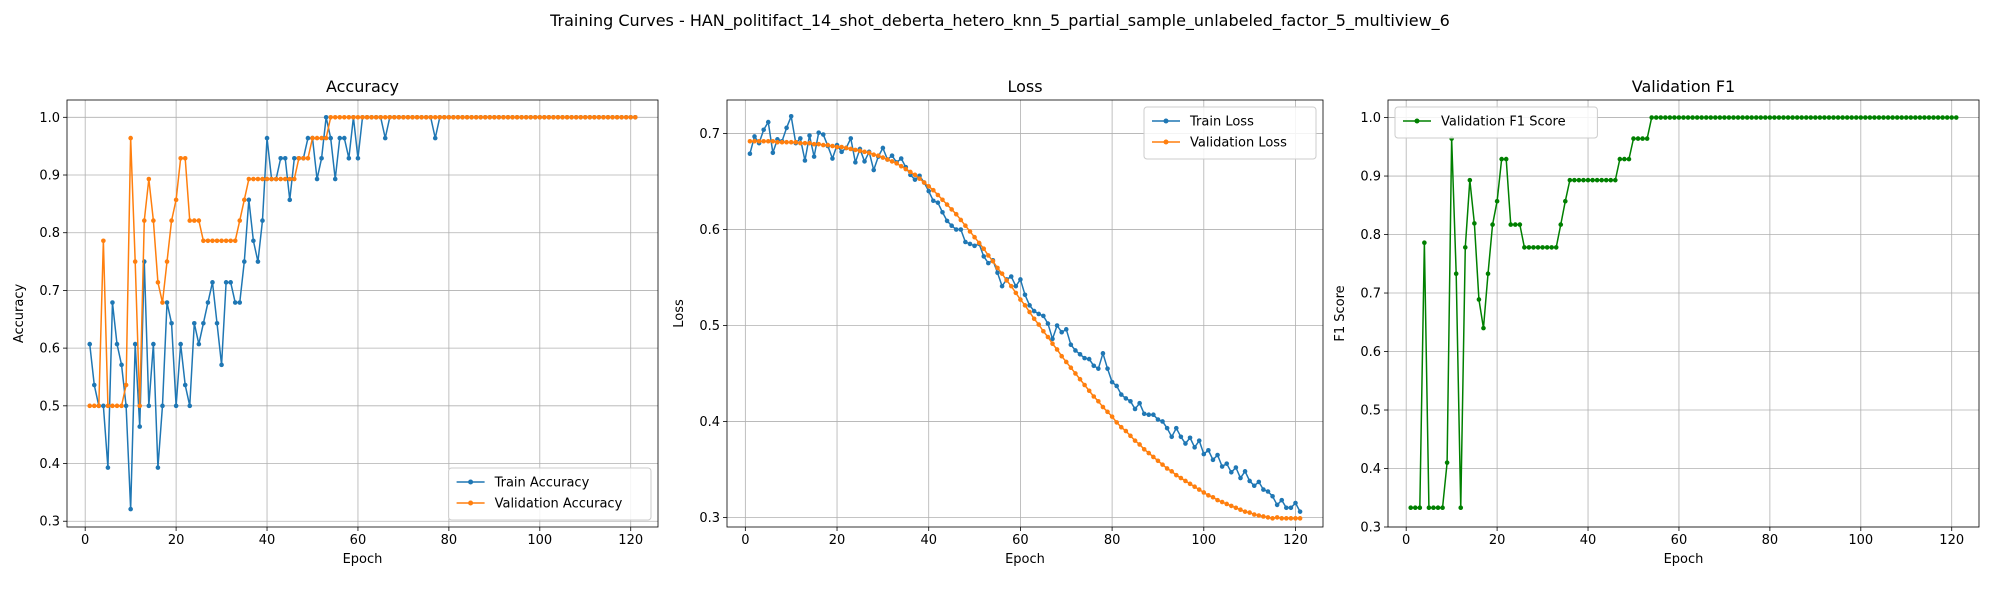 The image size is (2000, 600). Describe the element at coordinates (550, 494) in the screenshot. I see `legend: Train Accuracy Validation Accuracy` at that location.